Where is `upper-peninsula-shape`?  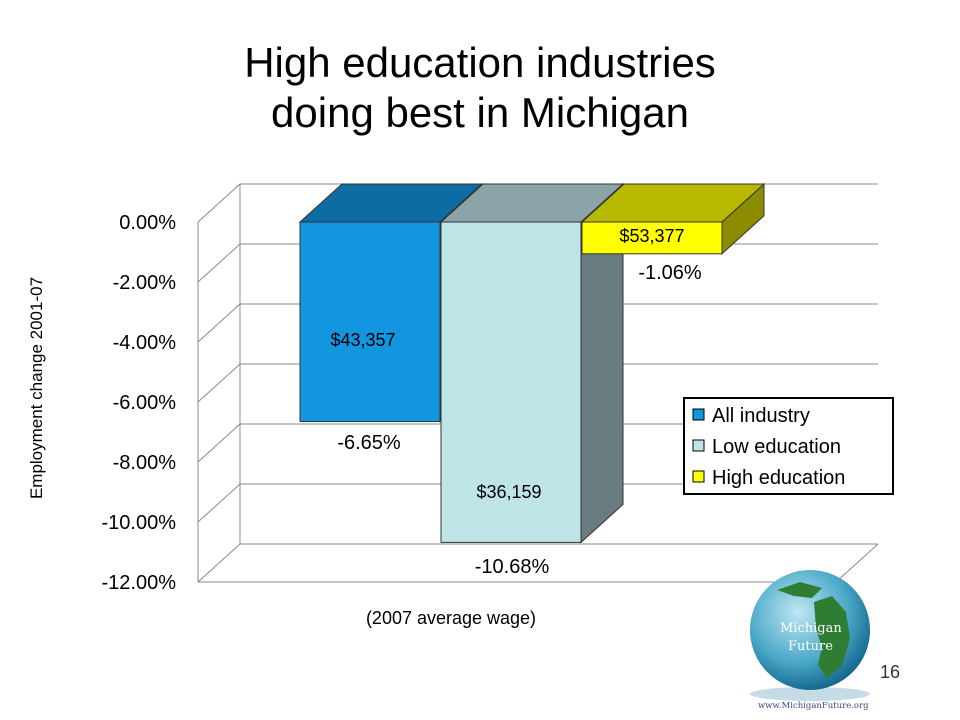 upper-peninsula-shape is located at coordinates (799, 590).